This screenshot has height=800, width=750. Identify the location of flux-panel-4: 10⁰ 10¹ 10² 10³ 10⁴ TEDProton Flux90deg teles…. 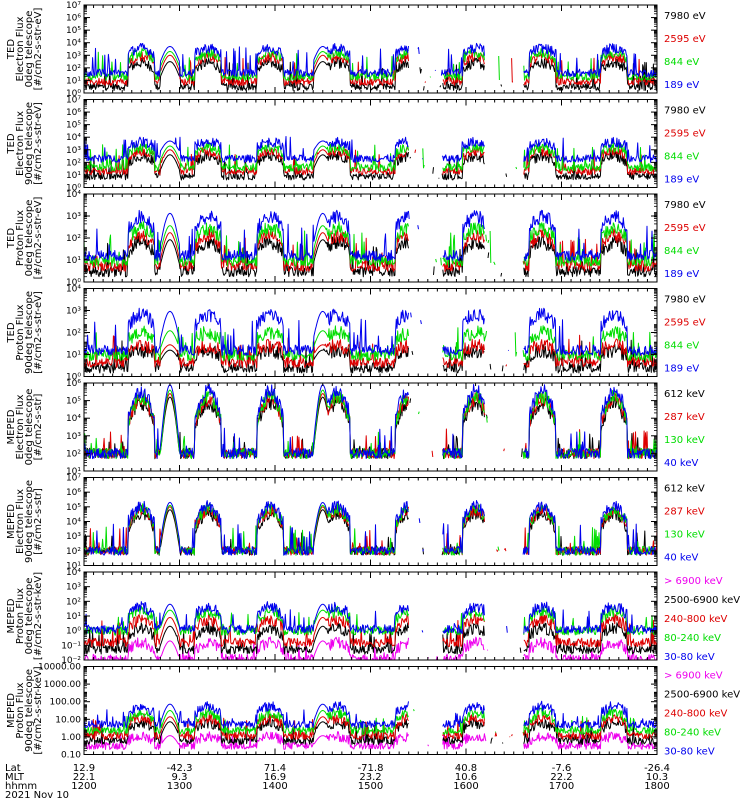
(356, 334).